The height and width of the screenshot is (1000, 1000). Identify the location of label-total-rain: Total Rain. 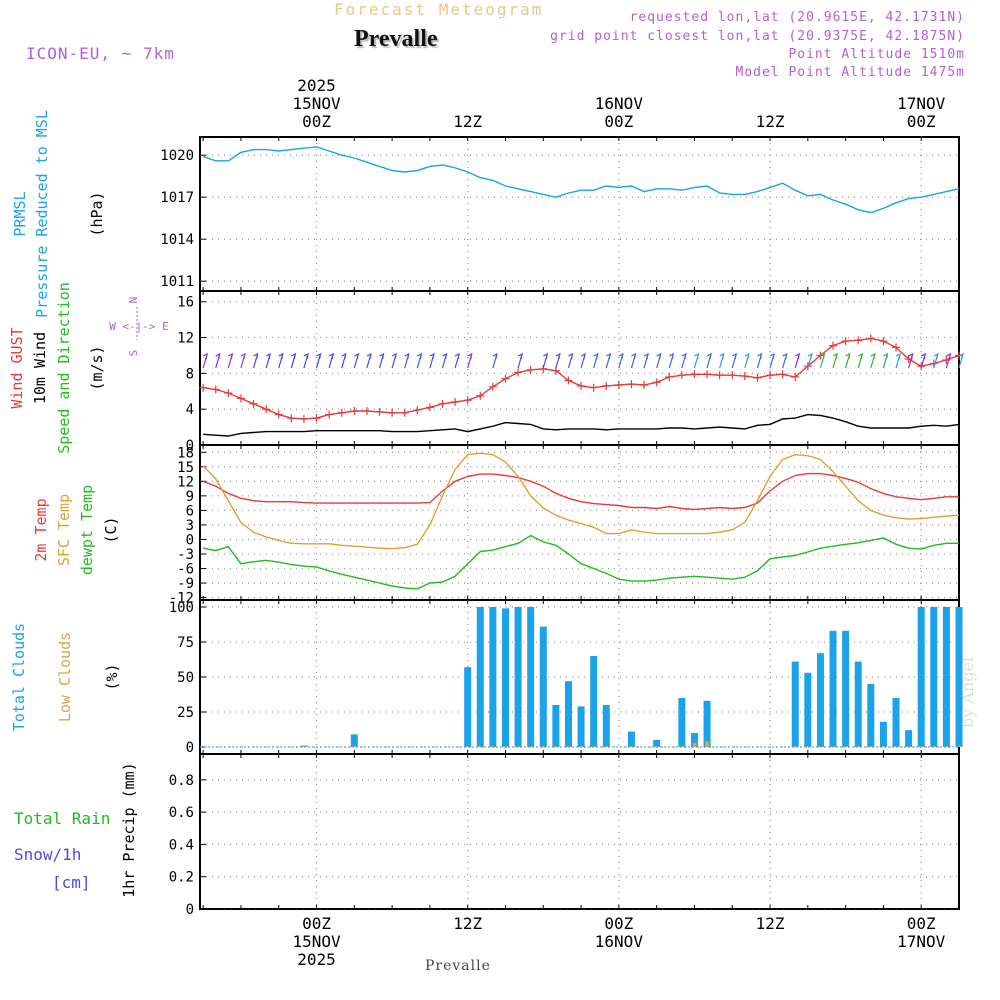
(62, 818).